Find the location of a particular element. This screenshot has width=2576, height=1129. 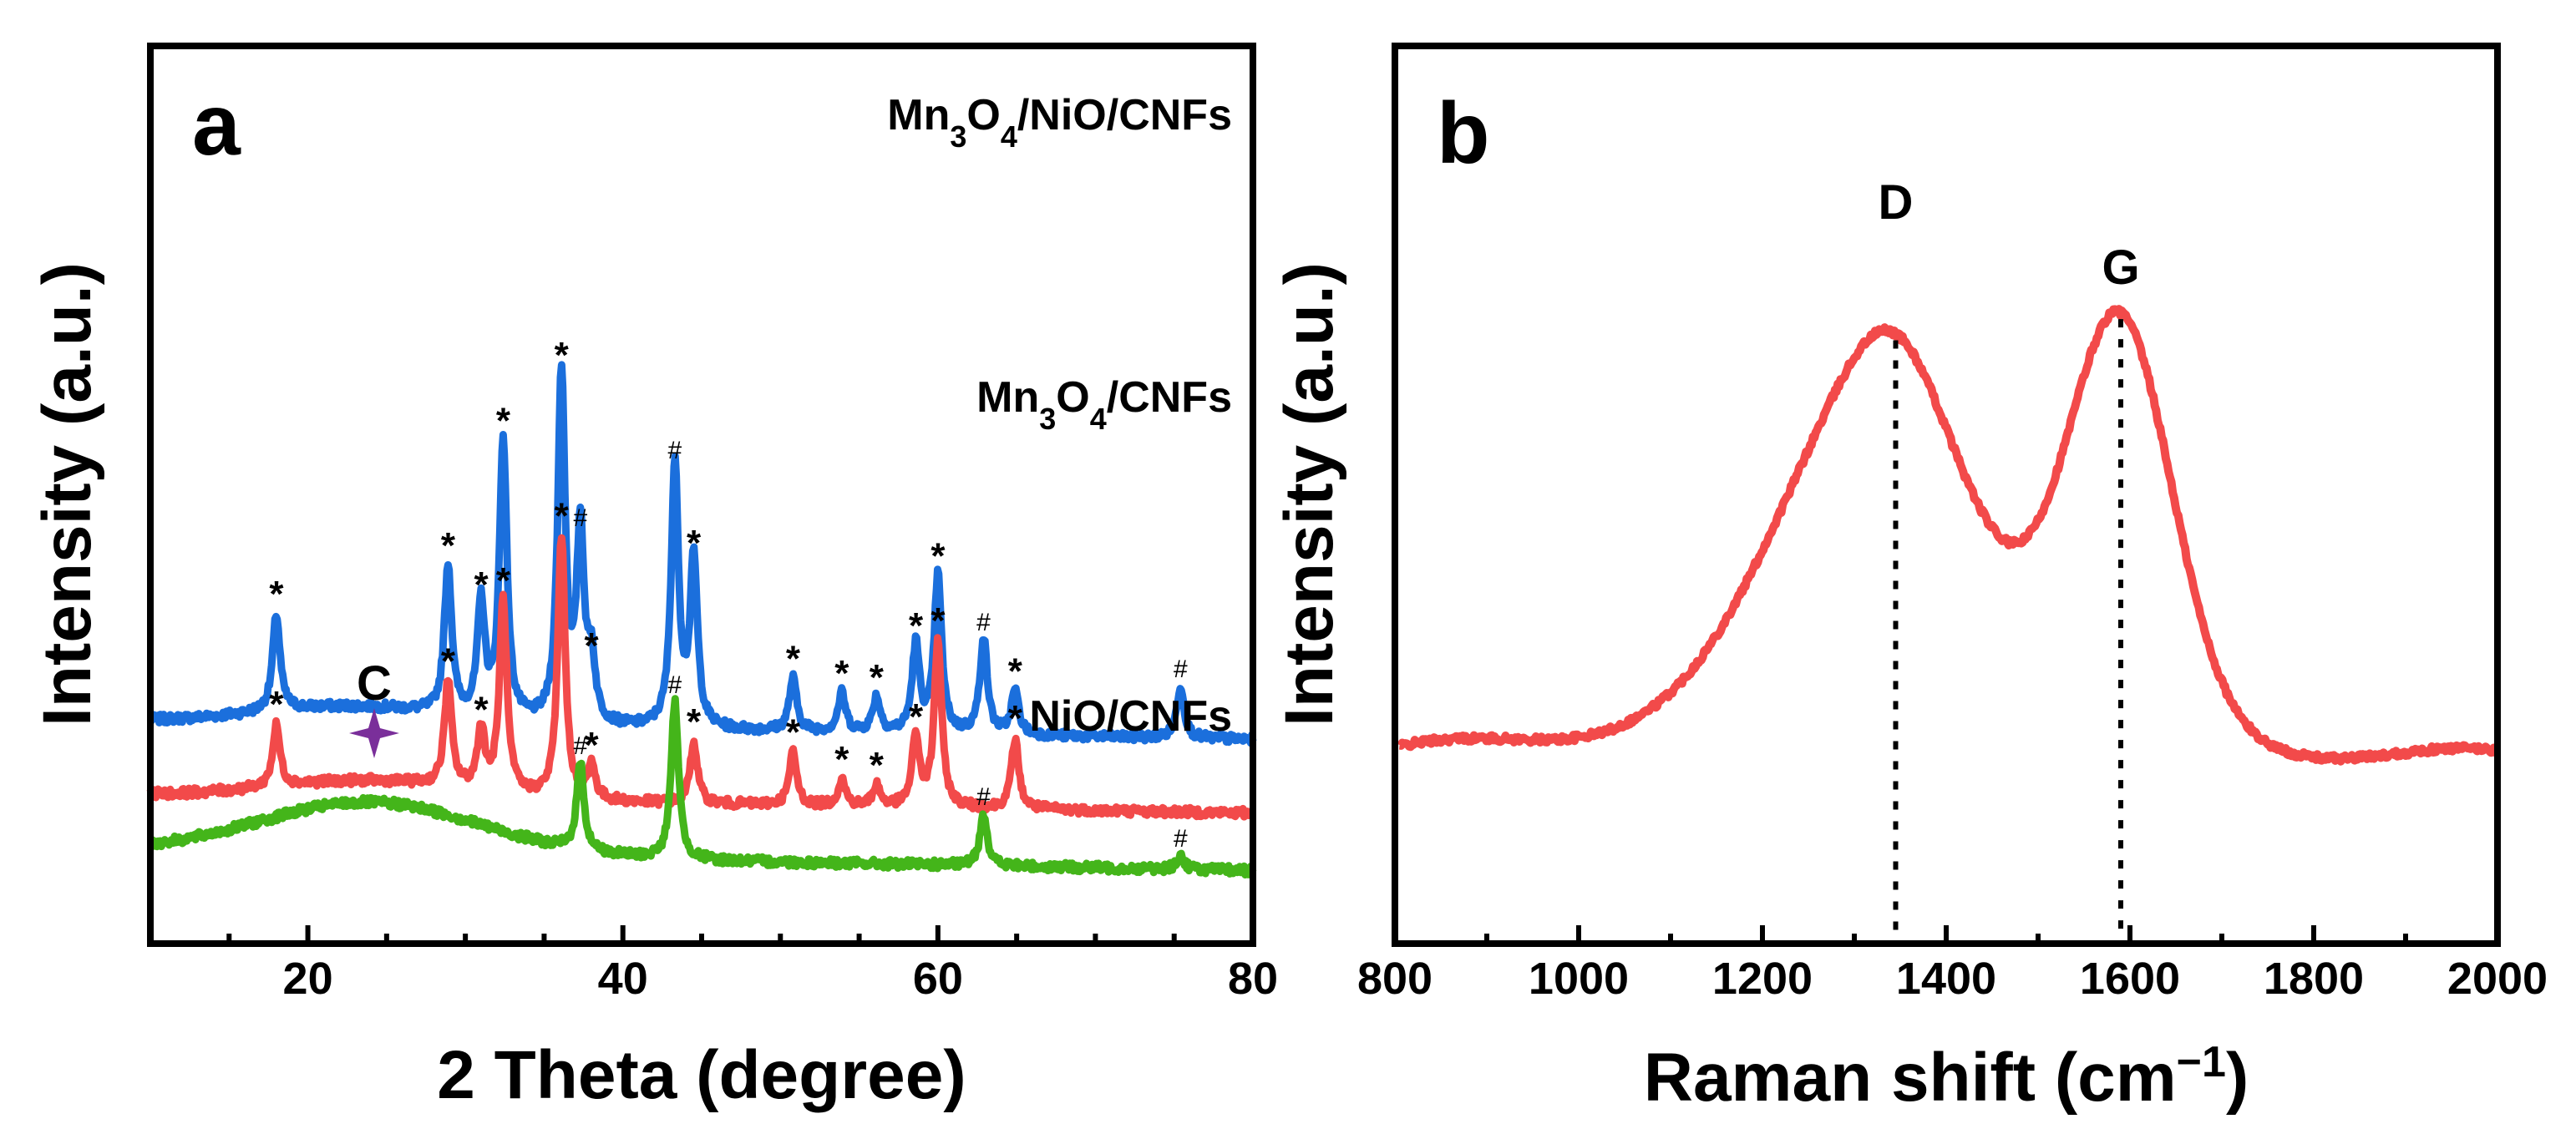

x-tick-label: 1800 is located at coordinates (2314, 979).